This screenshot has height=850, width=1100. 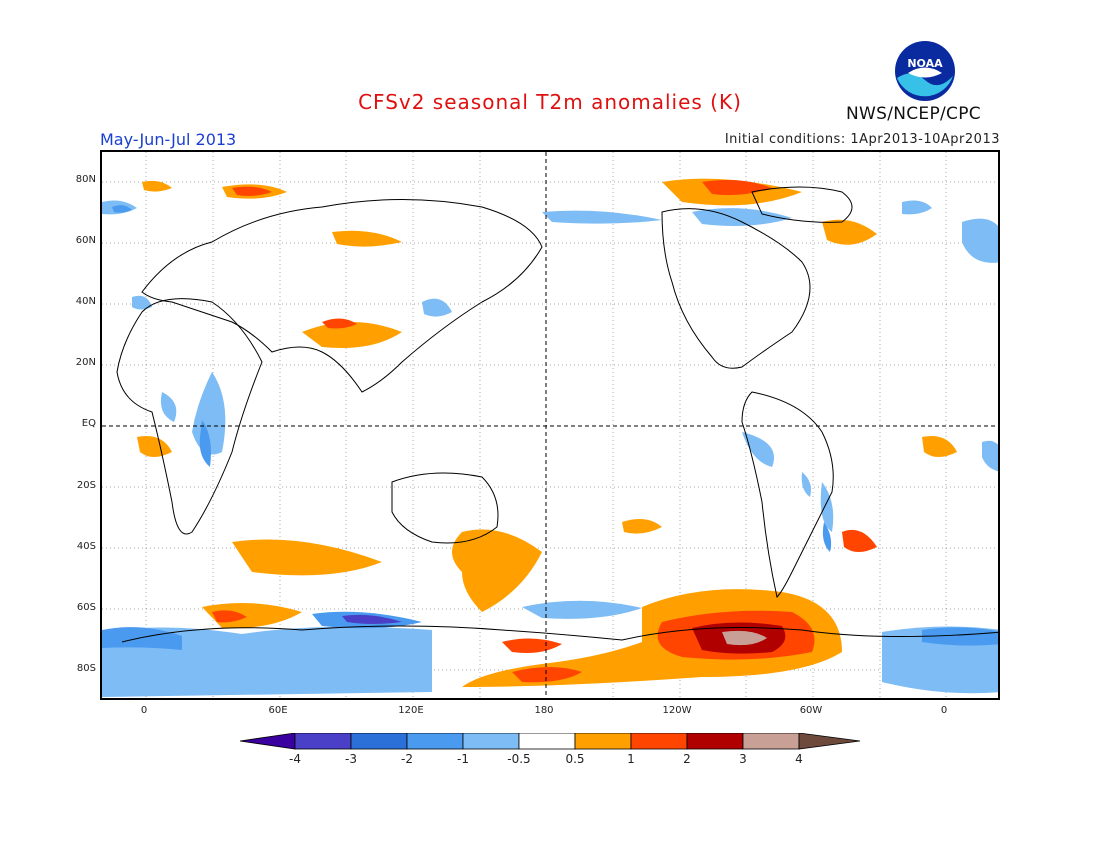 What do you see at coordinates (913, 114) in the screenshot?
I see `organization-label: NWS/NCEP/CPC` at bounding box center [913, 114].